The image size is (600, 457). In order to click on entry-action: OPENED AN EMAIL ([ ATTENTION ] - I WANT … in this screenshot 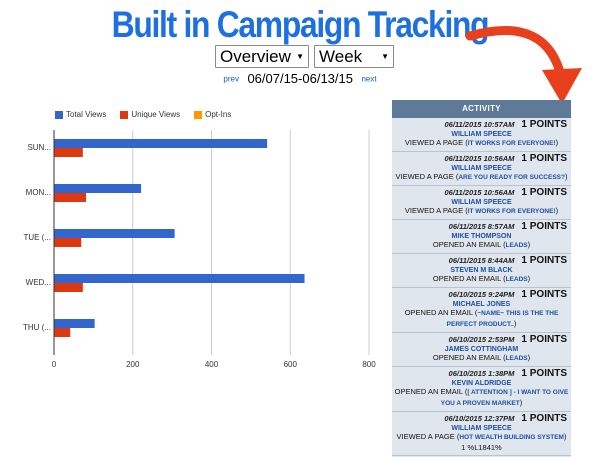, I will do `click(481, 398)`.